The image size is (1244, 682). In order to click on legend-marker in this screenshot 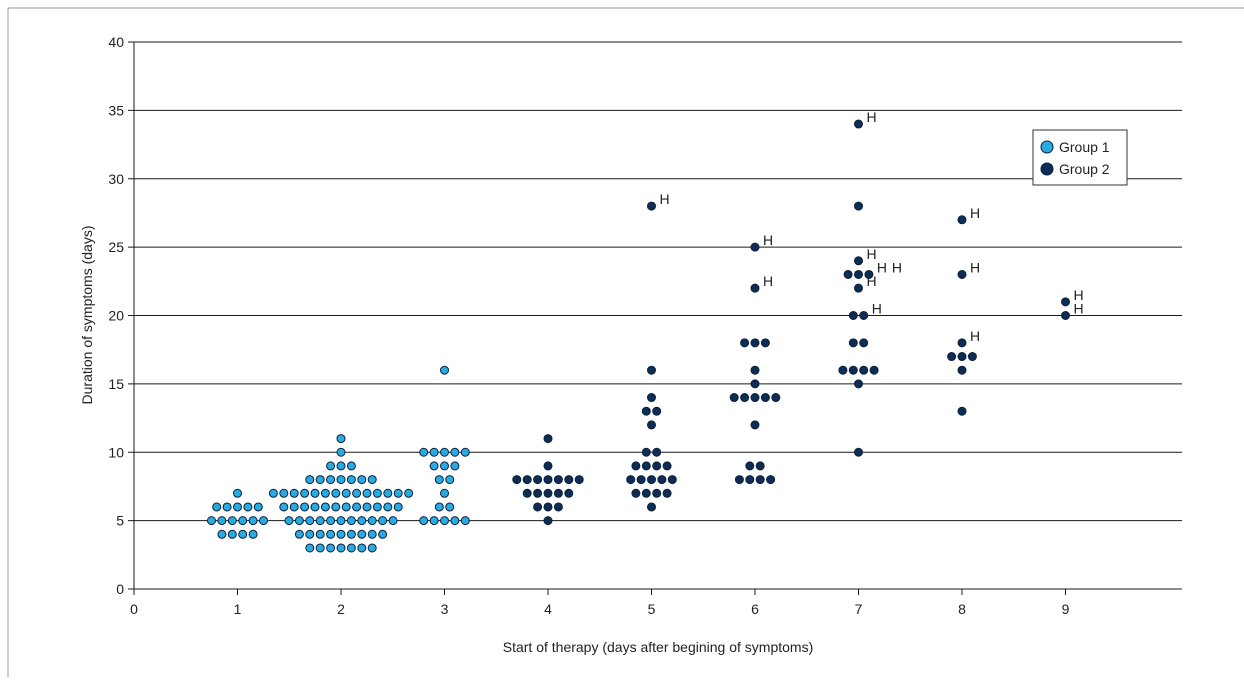, I will do `click(1047, 169)`.